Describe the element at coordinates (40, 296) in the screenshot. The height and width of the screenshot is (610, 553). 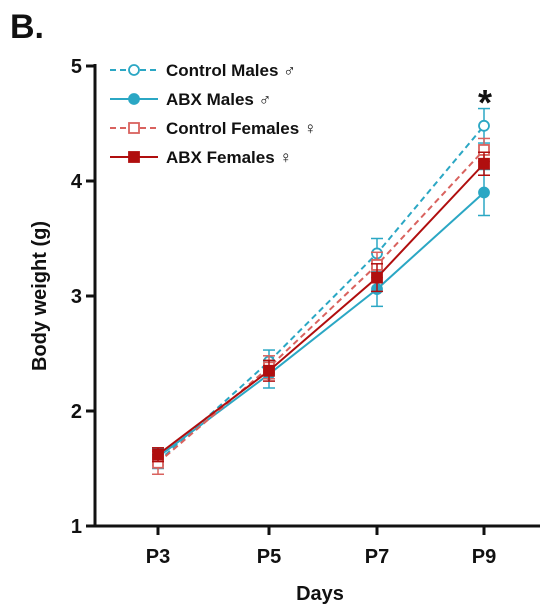
I see `y-axis-title: Body weight (g)` at that location.